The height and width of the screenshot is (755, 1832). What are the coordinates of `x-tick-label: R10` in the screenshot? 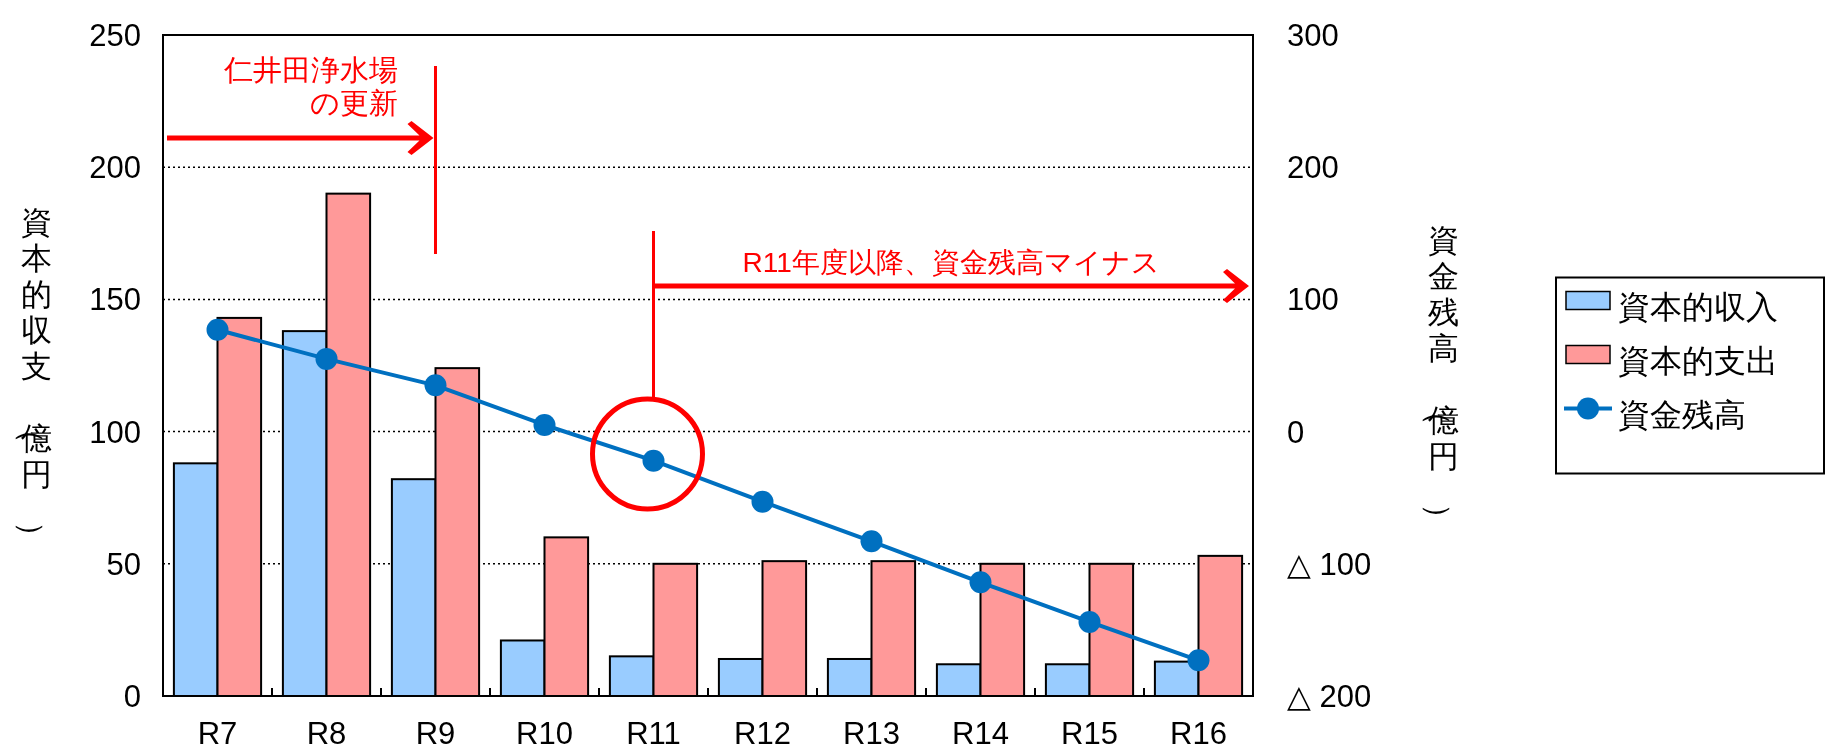 It's located at (544, 733).